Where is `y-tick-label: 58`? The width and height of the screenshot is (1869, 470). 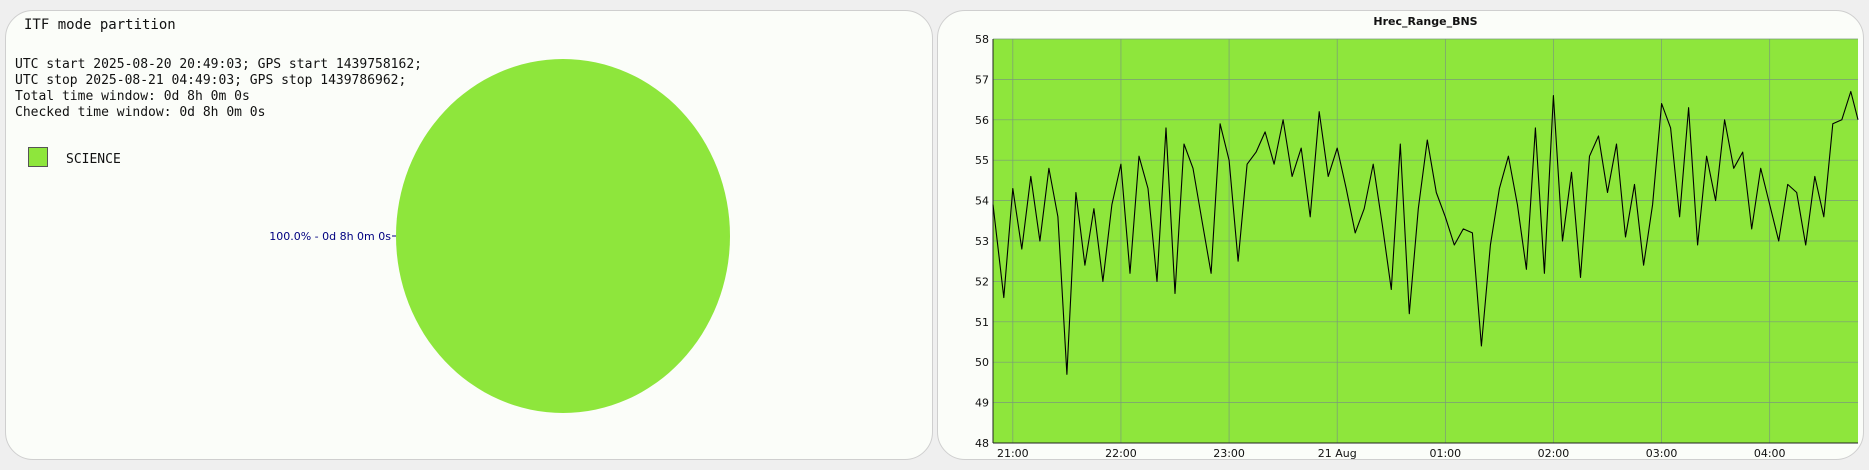
y-tick-label: 58 is located at coordinates (982, 39).